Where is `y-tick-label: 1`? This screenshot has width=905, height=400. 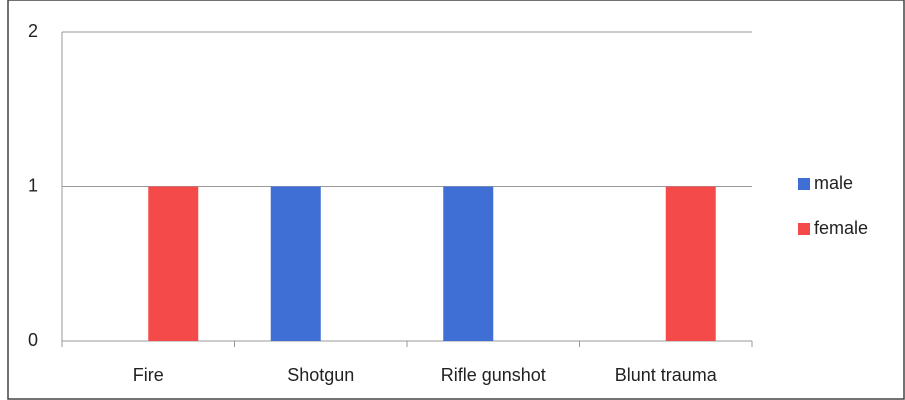 y-tick-label: 1 is located at coordinates (33, 185).